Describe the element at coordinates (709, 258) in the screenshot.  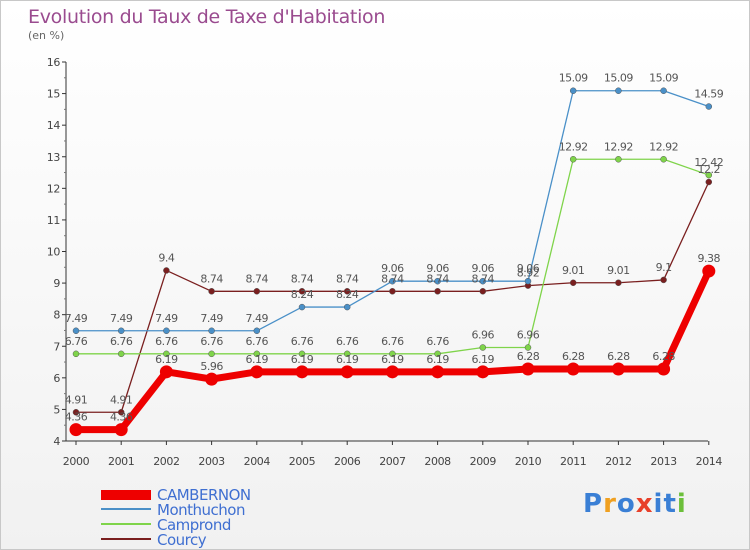
I see `data-label-cambernon: 9.38` at that location.